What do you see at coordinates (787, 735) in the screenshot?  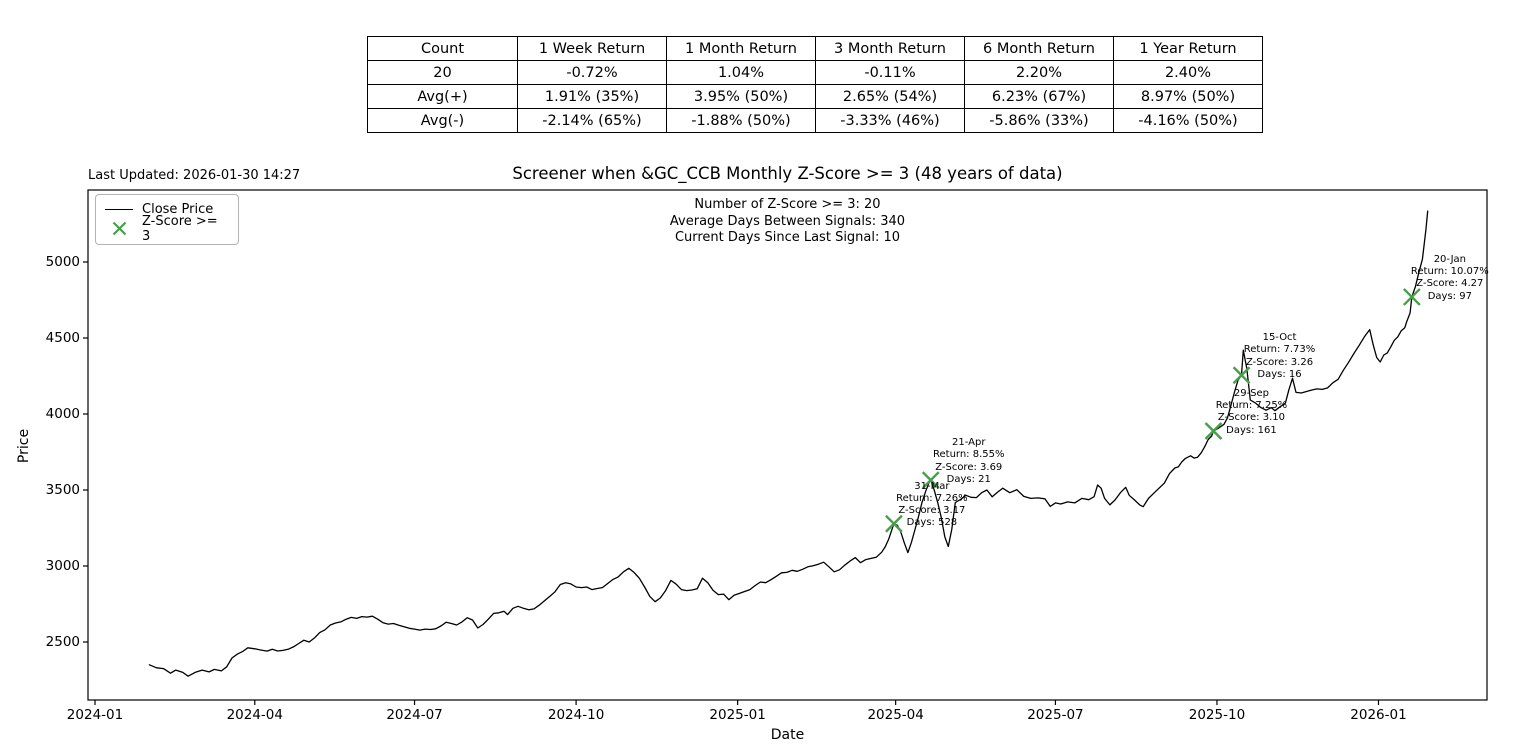 I see `x-axis-label: Date` at bounding box center [787, 735].